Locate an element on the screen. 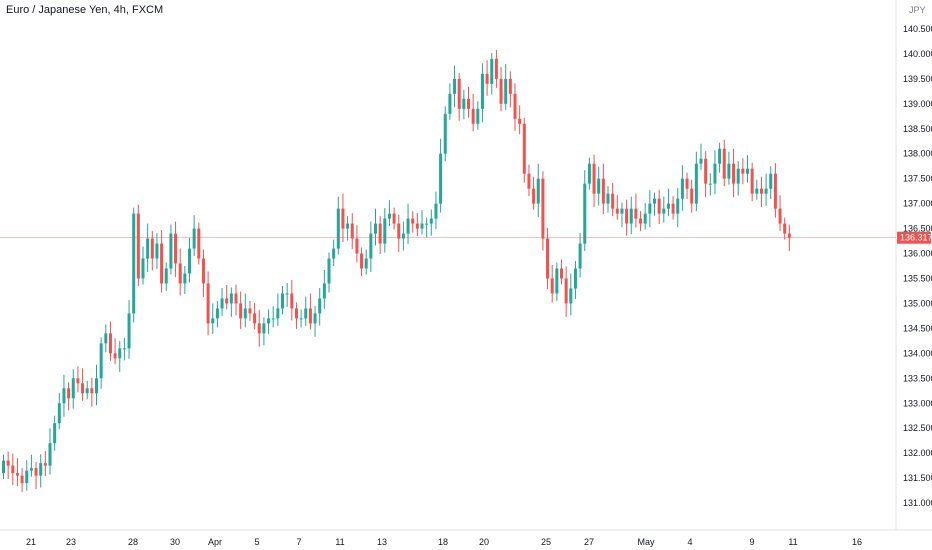 The width and height of the screenshot is (932, 550). time-tick-label: 23 is located at coordinates (71, 542).